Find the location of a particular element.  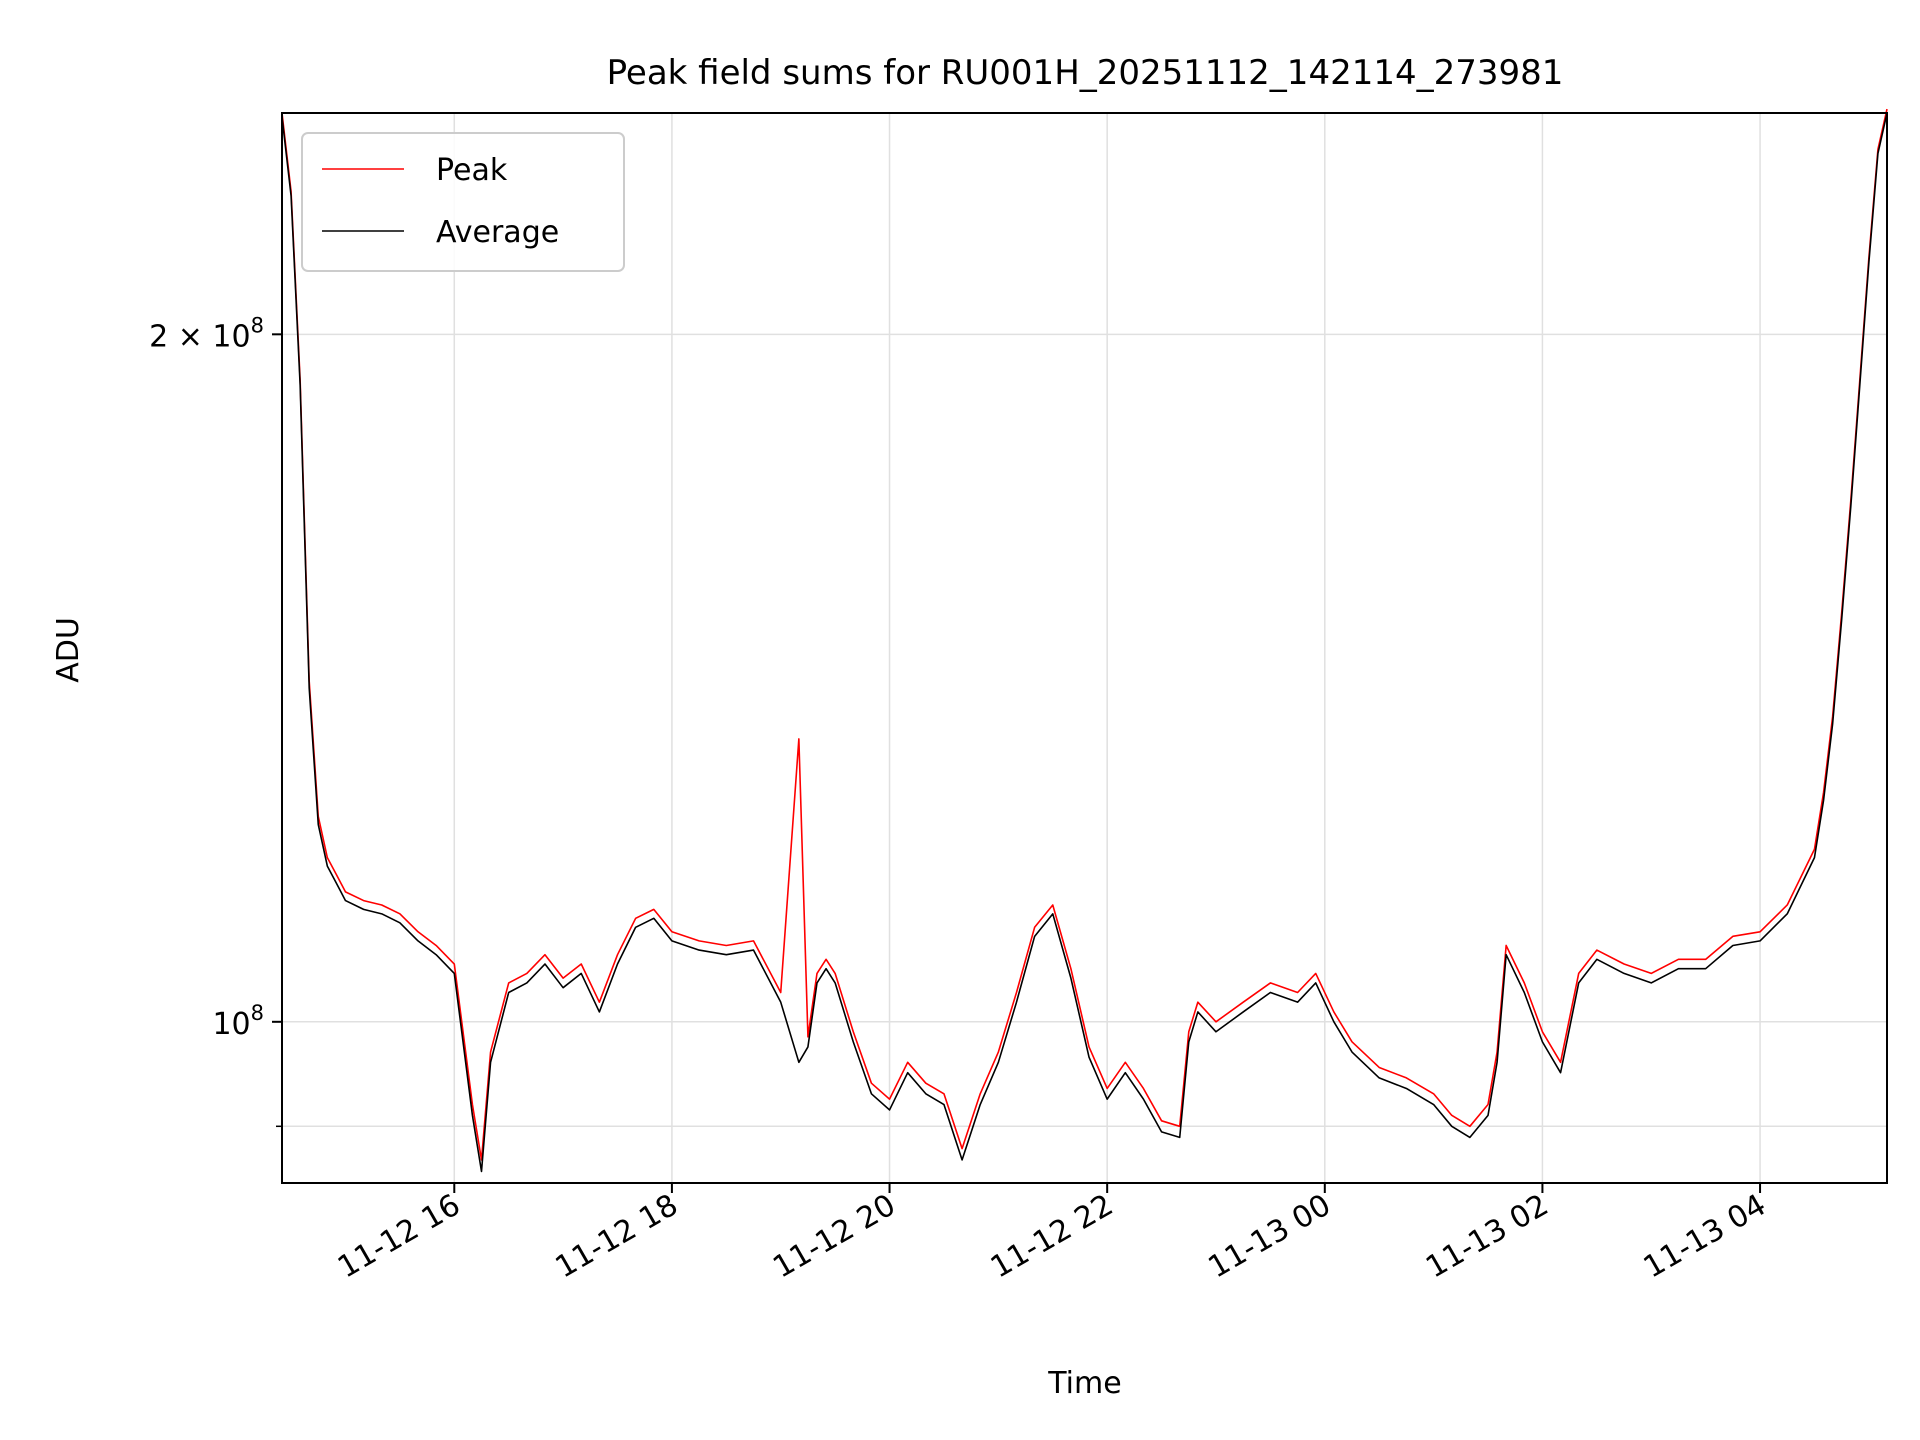

legend: Peak Average is located at coordinates (463, 202).